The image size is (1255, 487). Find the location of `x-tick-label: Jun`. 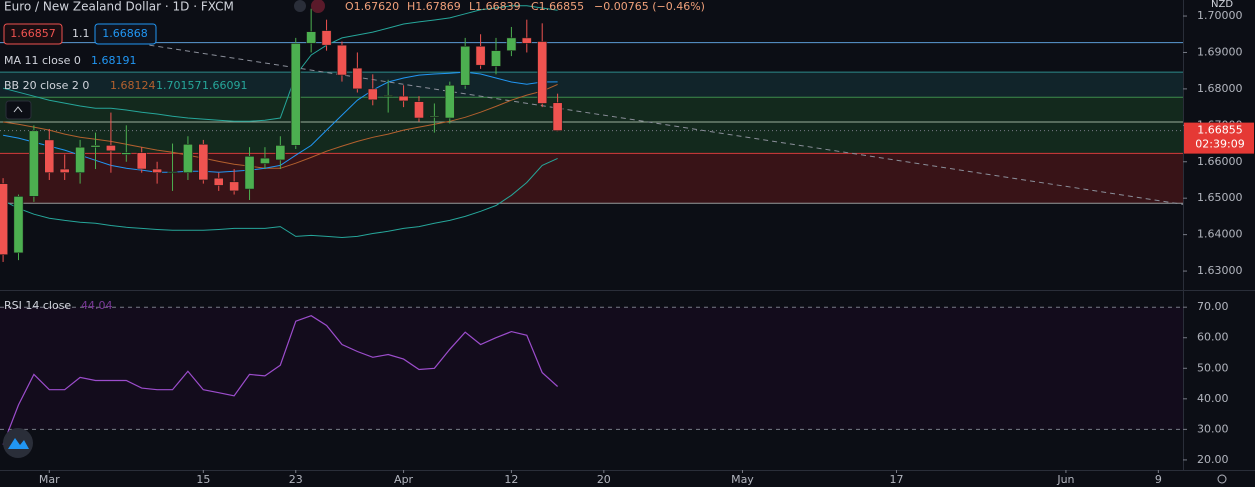

x-tick-label: Jun is located at coordinates (1065, 479).